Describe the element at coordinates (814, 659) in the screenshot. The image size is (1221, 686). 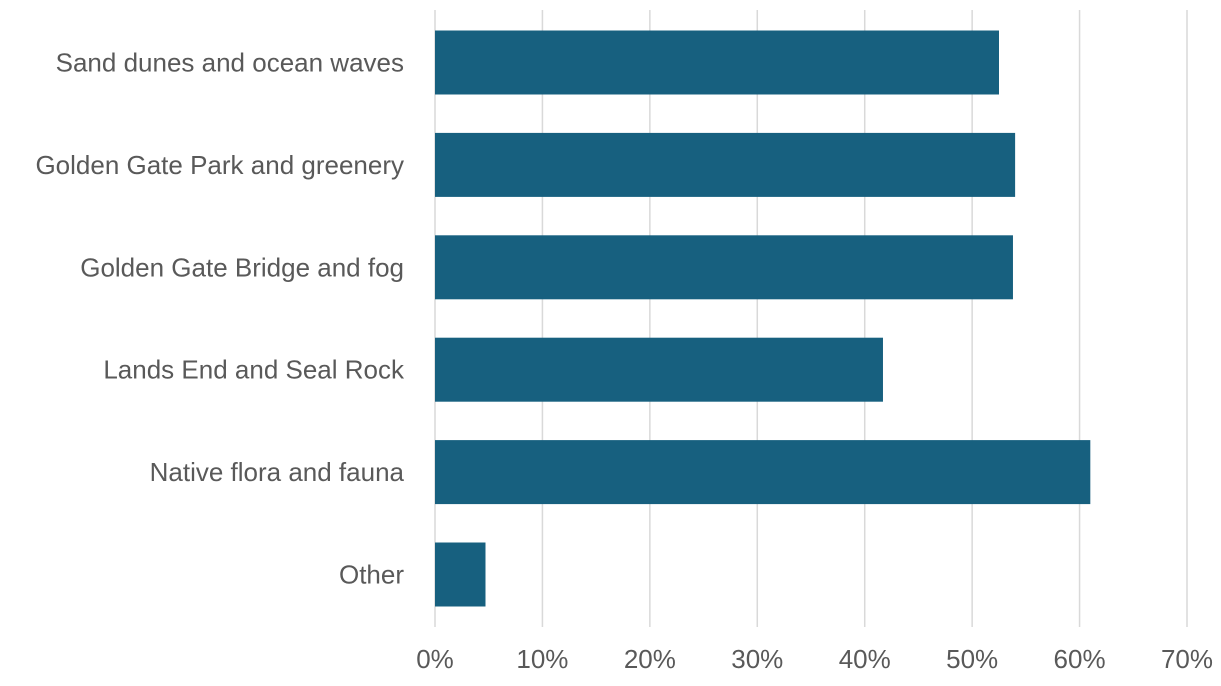
I see `x-axis-tick-labels: 0% 10% 20% 30% 40% 50% 60% 70%` at that location.